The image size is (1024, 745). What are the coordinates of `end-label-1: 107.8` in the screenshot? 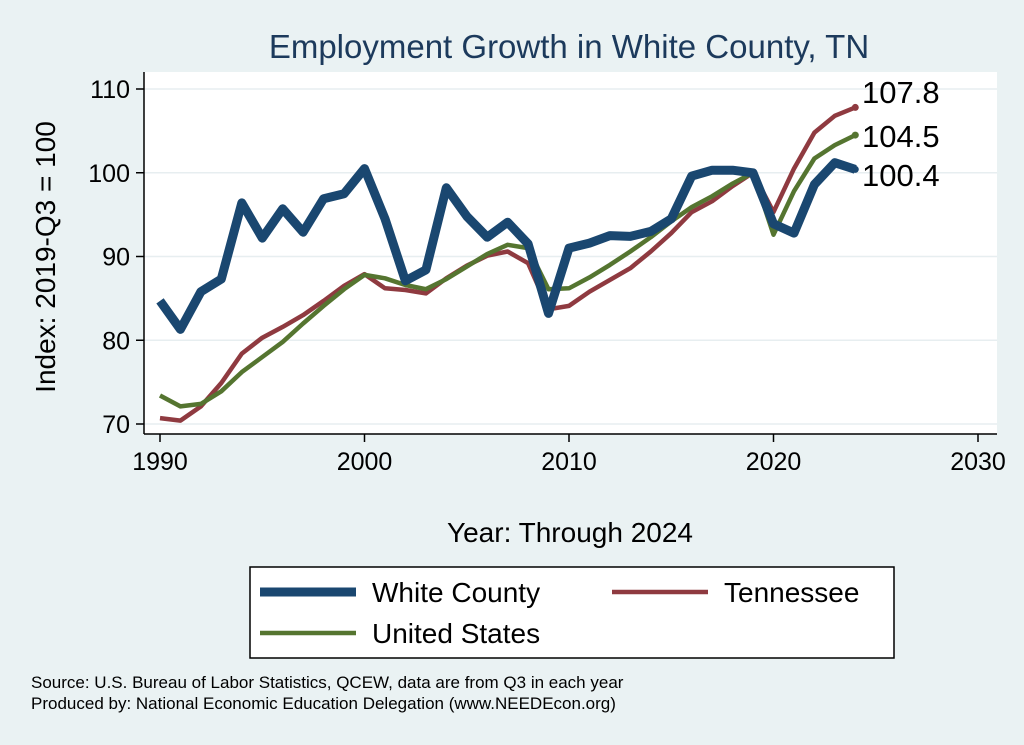 It's located at (901, 92).